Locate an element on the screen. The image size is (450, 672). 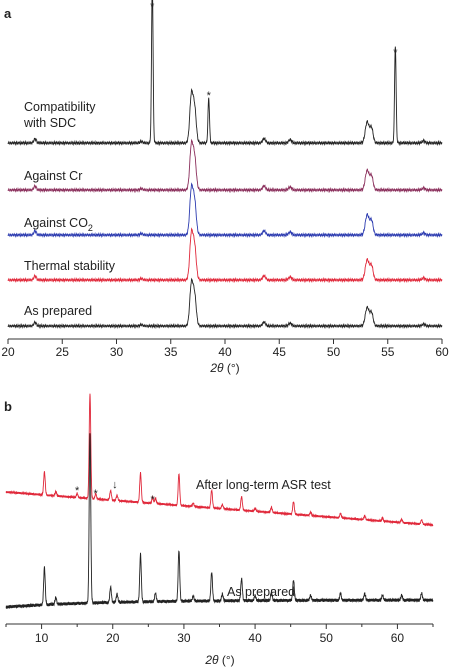
panel-b-label: b is located at coordinates (8, 406).